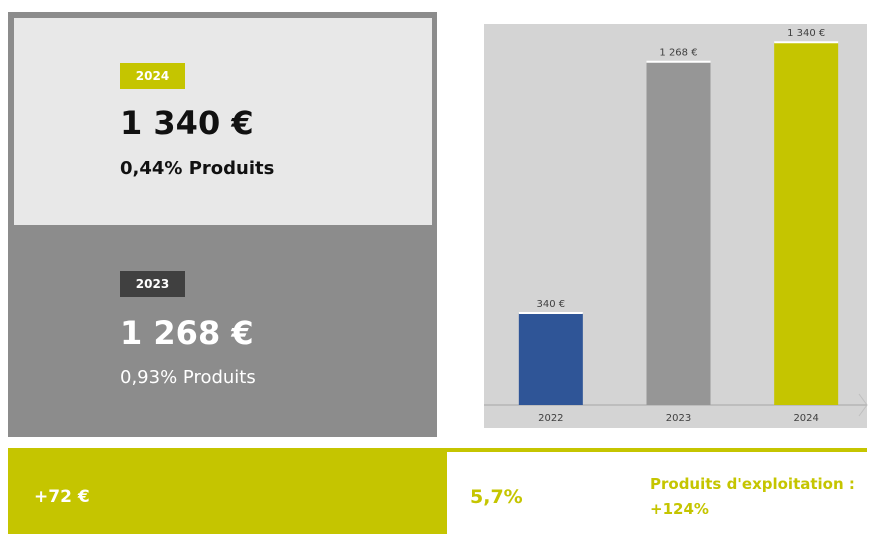  I want to click on share: 0,93% Produits, so click(188, 377).